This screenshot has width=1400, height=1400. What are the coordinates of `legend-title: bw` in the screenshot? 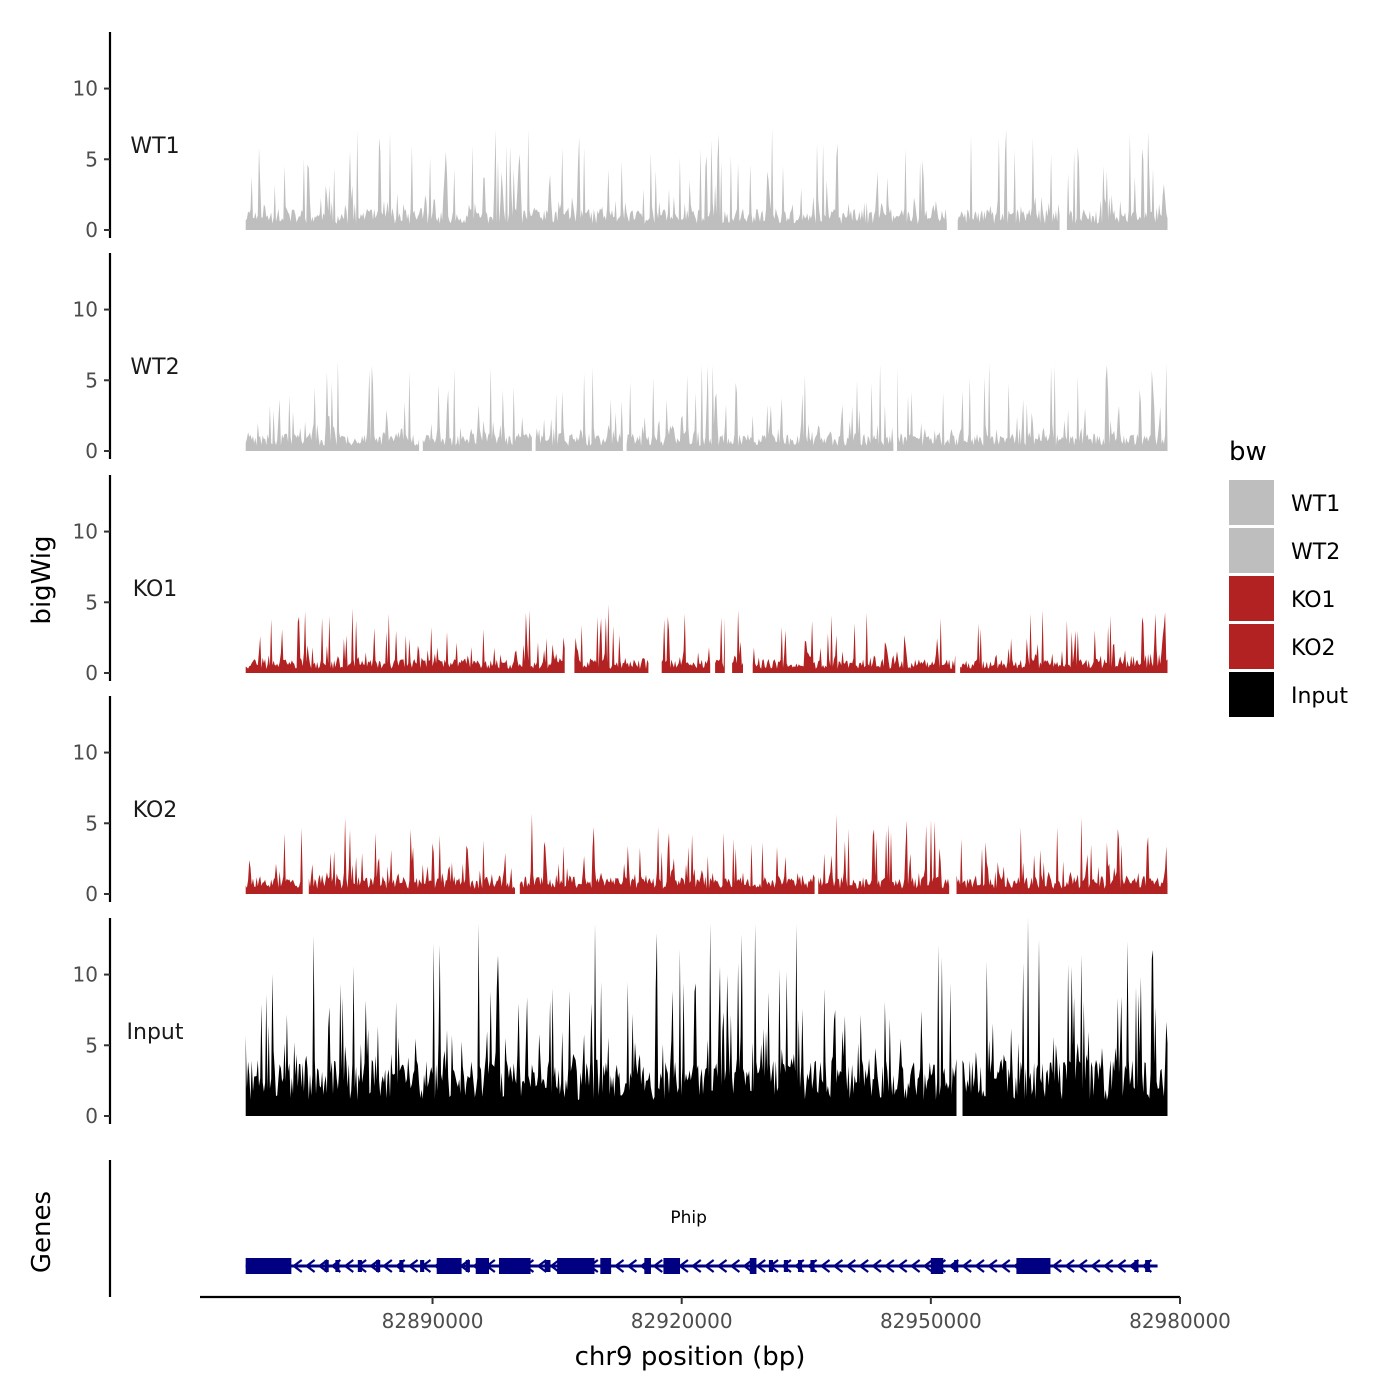 It's located at (1248, 452).